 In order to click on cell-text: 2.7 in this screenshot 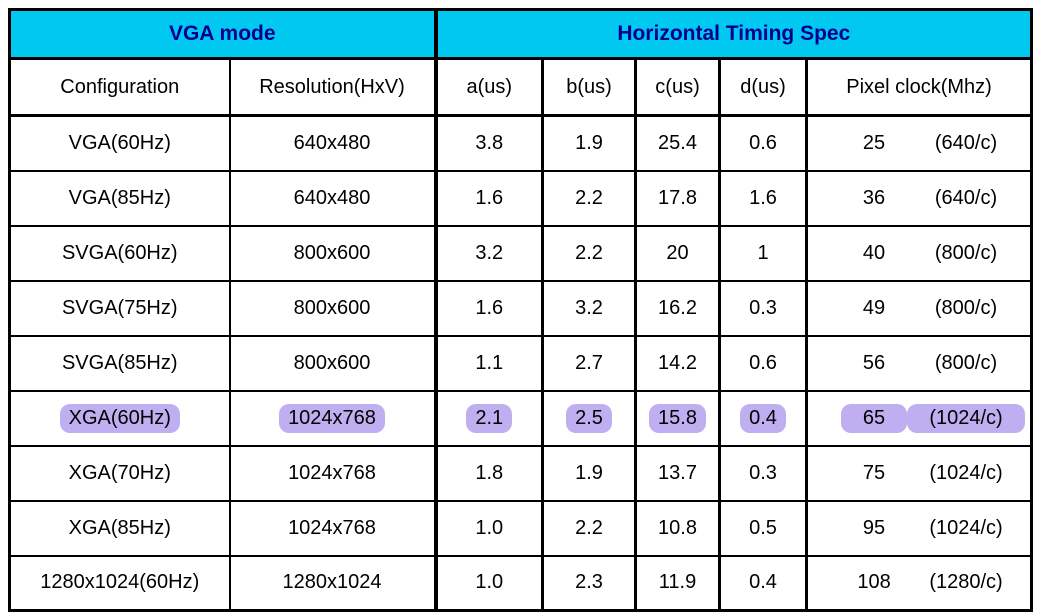, I will do `click(589, 362)`.